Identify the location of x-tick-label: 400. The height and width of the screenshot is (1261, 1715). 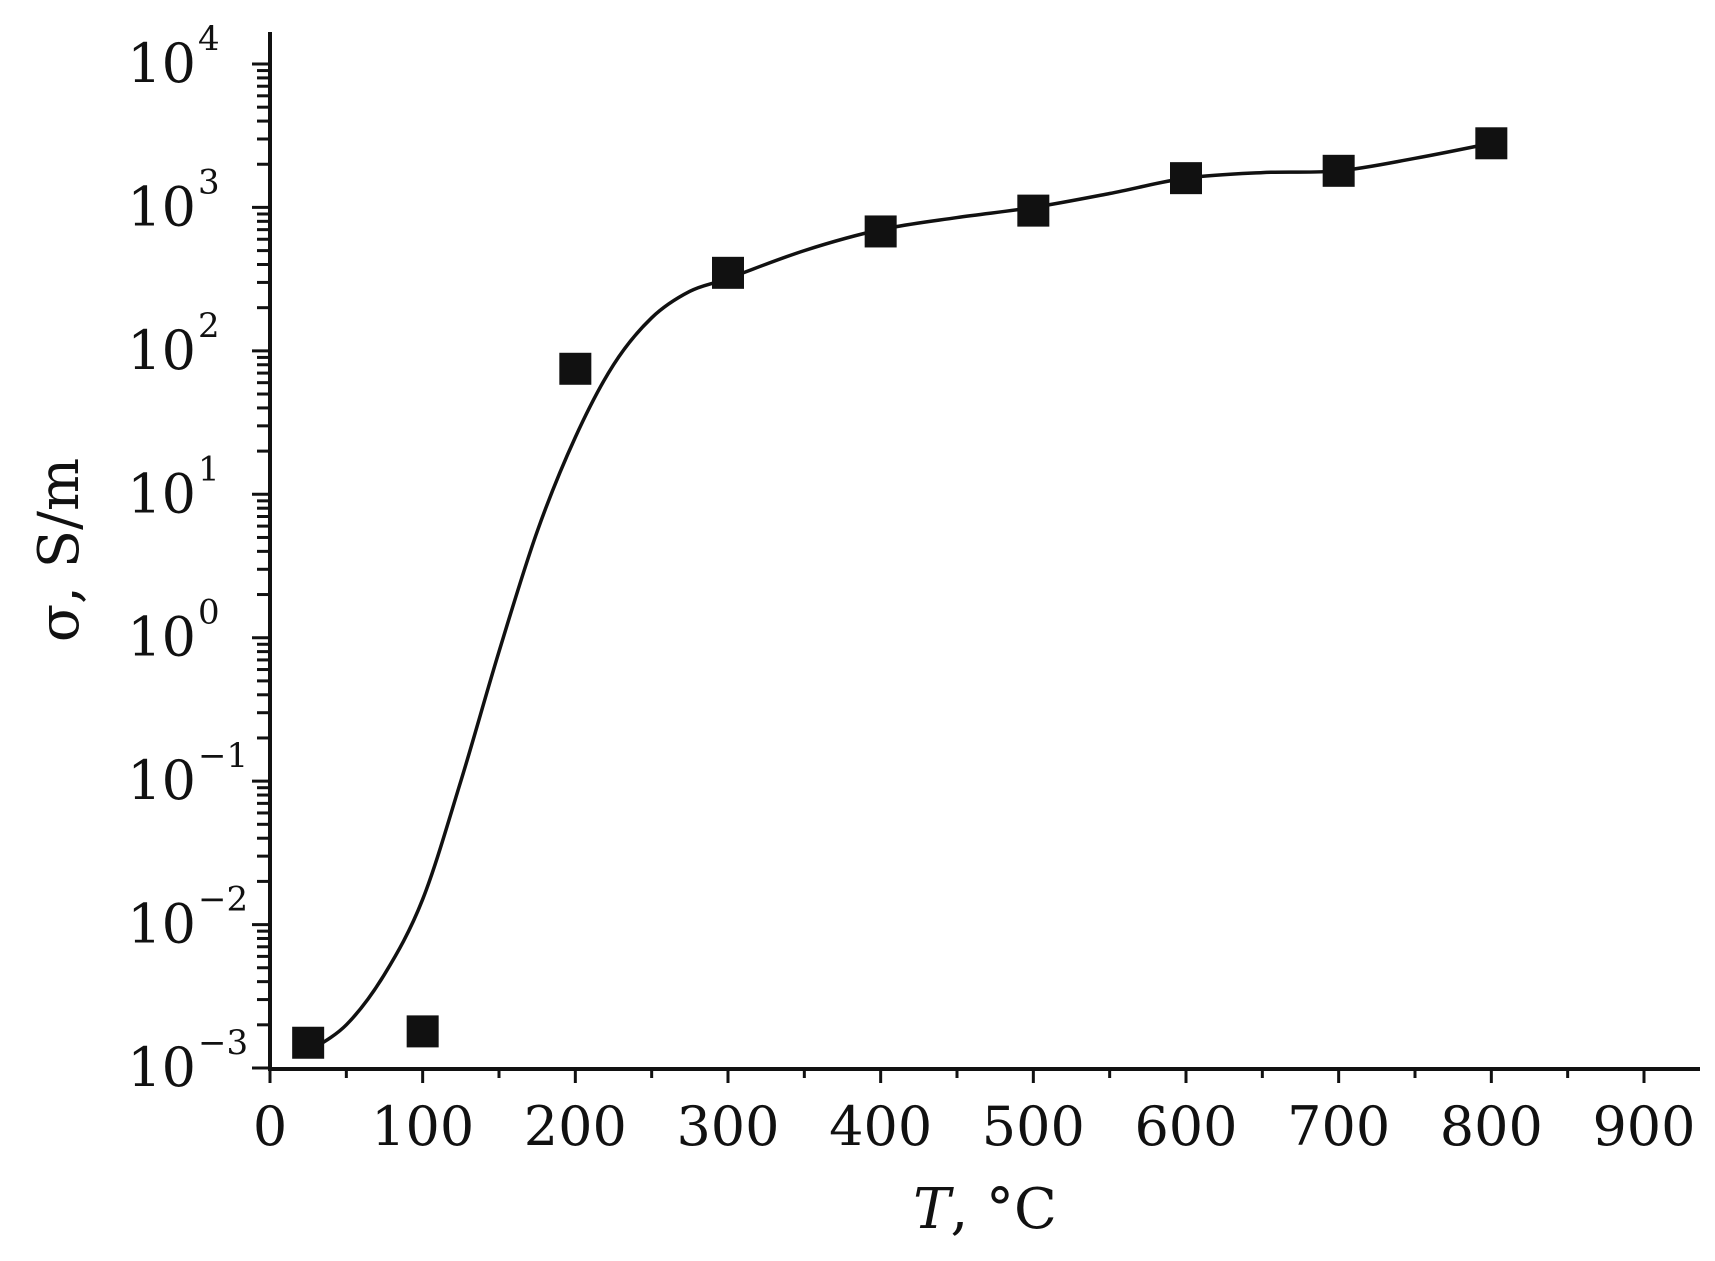
(880, 1126).